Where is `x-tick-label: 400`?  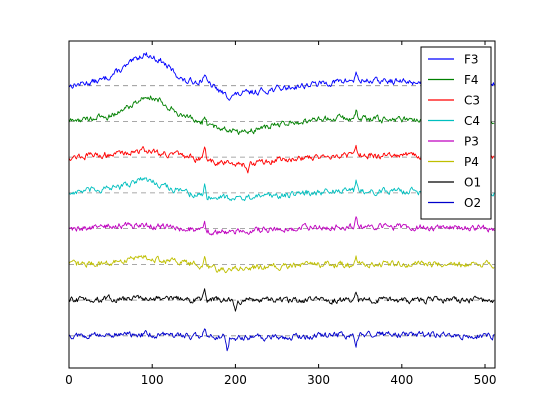 x-tick-label: 400 is located at coordinates (401, 380).